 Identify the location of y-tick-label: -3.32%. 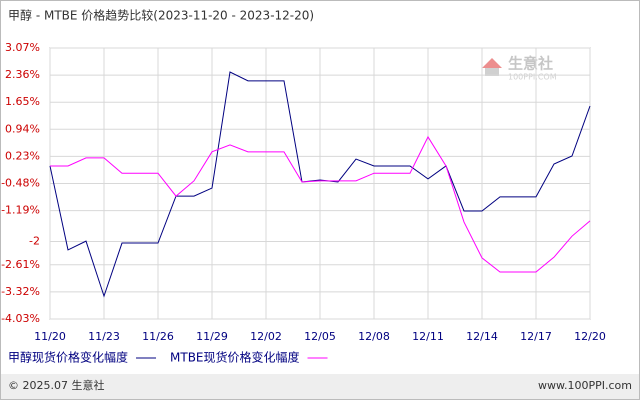
(20, 291).